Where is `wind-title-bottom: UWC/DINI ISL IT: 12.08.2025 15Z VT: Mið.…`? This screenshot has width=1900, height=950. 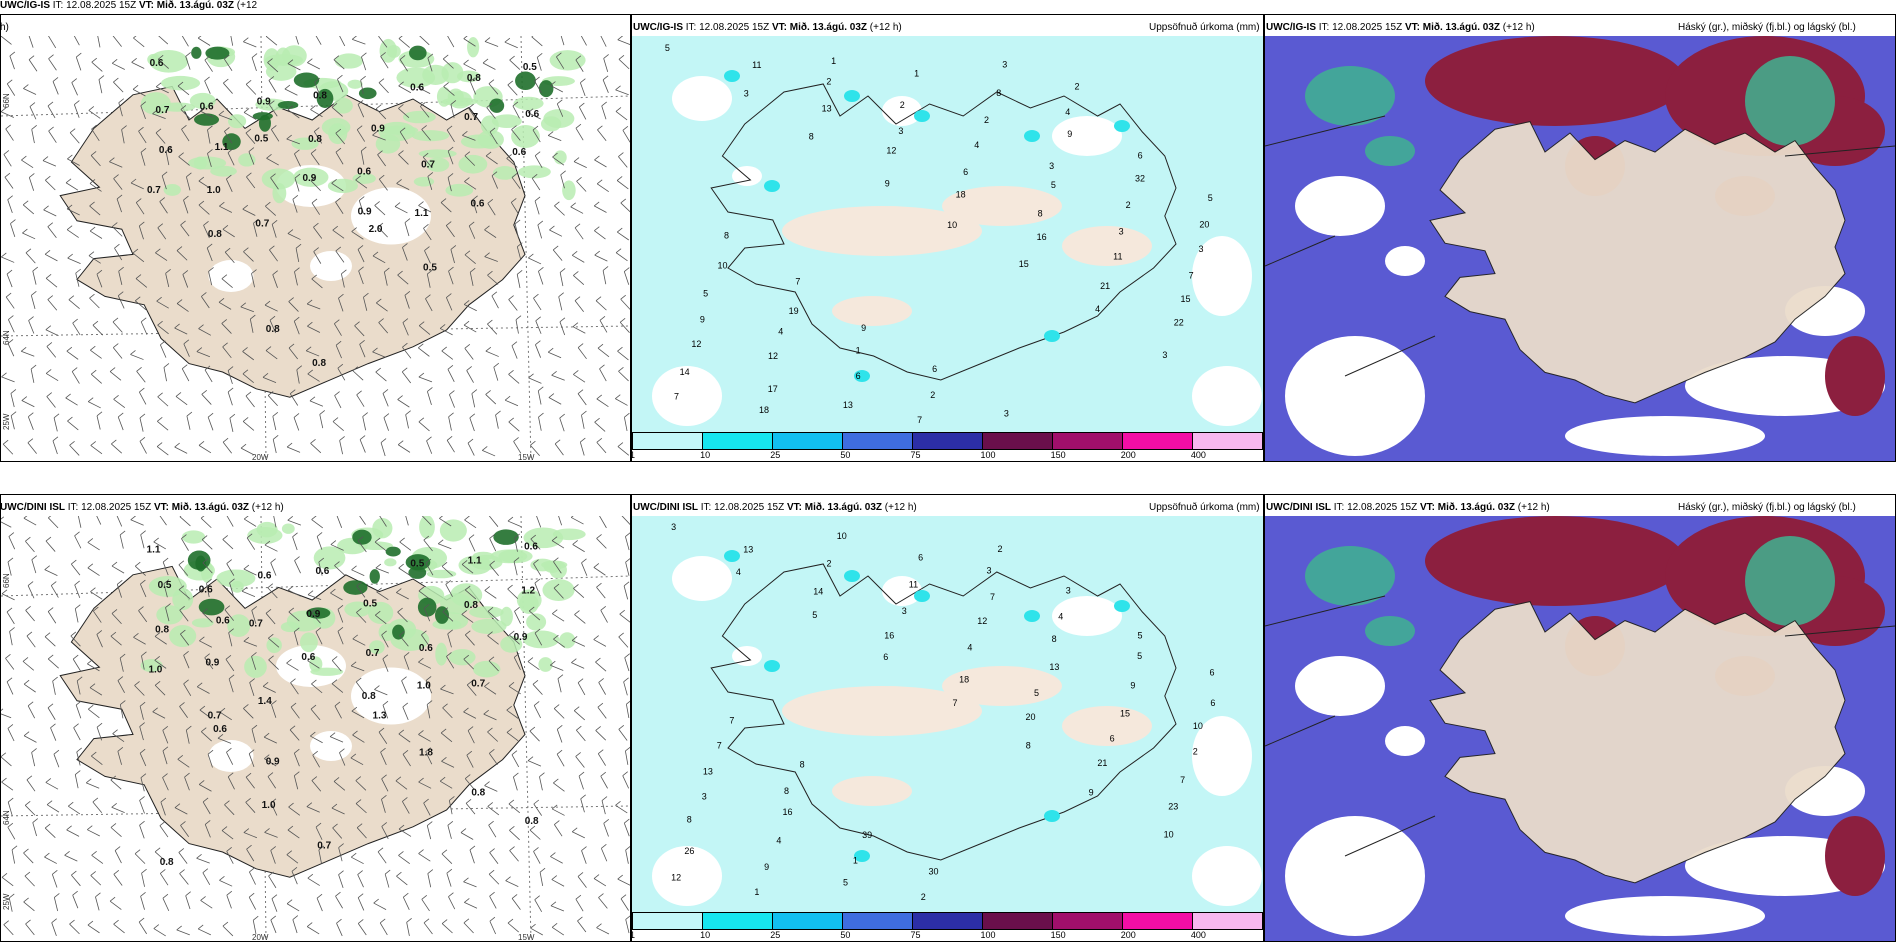 wind-title-bottom: UWC/DINI ISL IT: 12.08.2025 15Z VT: Mið.… is located at coordinates (142, 508).